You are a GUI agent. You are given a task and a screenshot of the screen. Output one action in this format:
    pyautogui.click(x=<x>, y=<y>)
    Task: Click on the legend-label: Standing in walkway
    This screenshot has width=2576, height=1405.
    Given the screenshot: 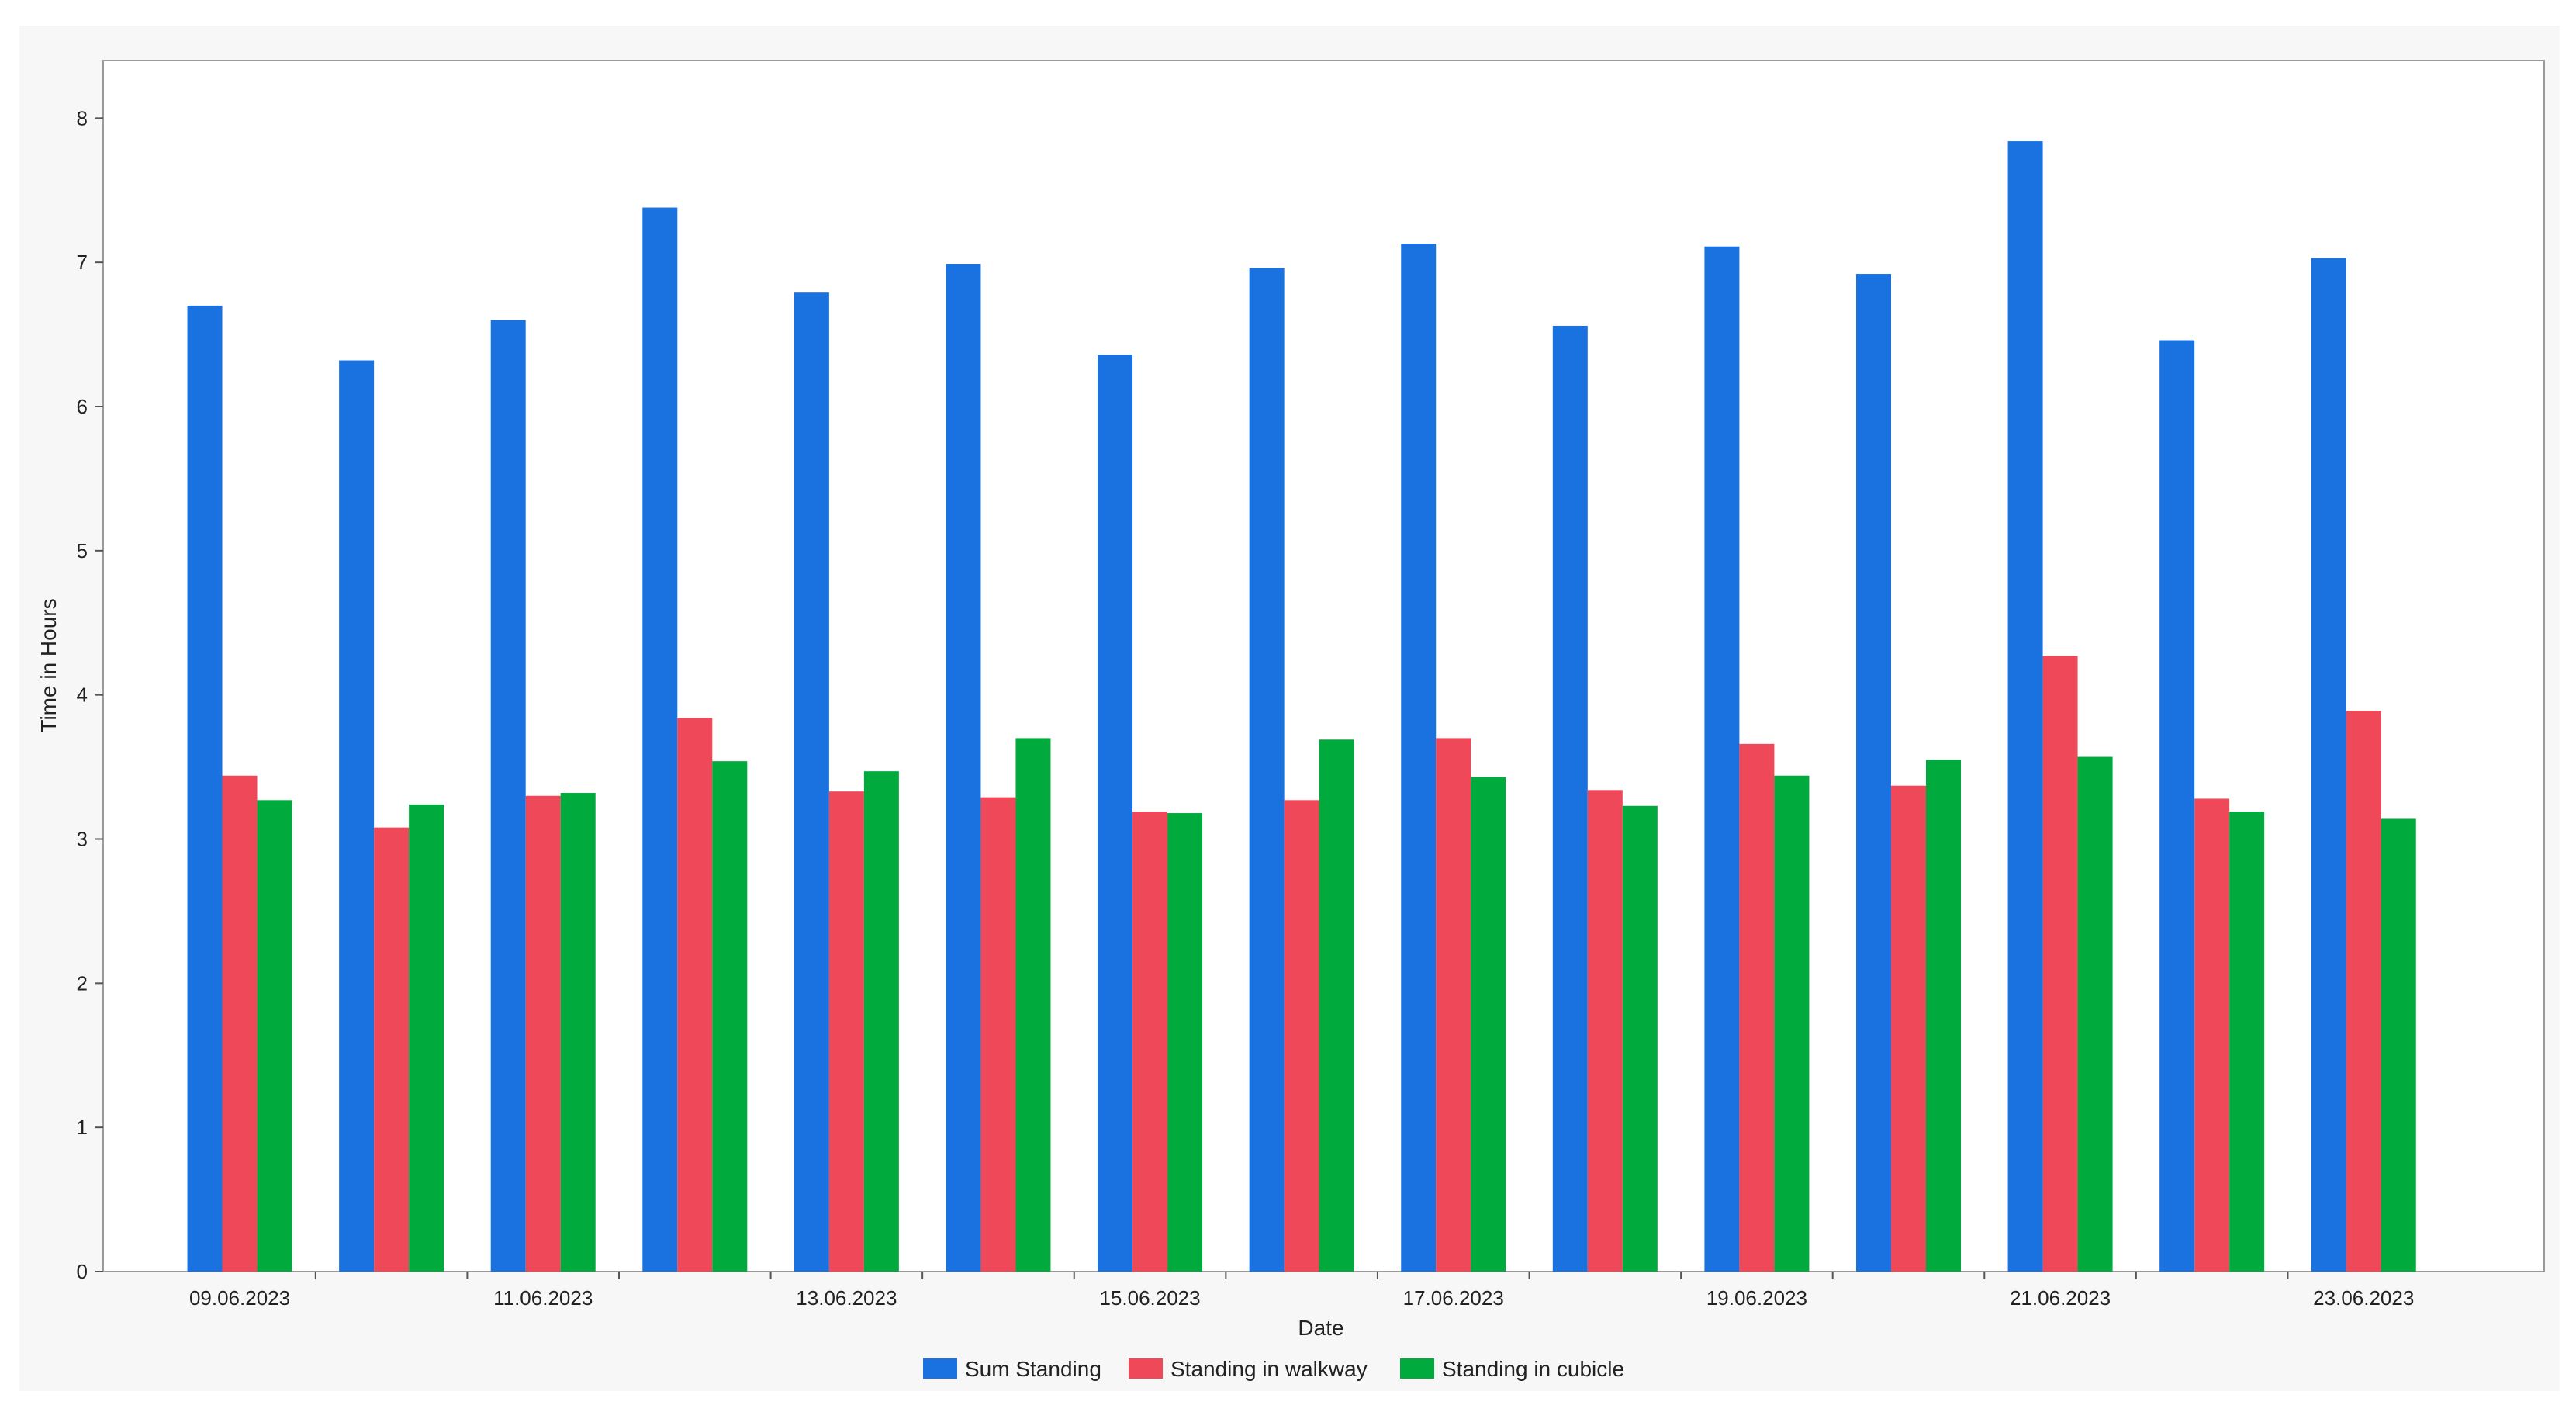 What is the action you would take?
    pyautogui.click(x=1269, y=1369)
    